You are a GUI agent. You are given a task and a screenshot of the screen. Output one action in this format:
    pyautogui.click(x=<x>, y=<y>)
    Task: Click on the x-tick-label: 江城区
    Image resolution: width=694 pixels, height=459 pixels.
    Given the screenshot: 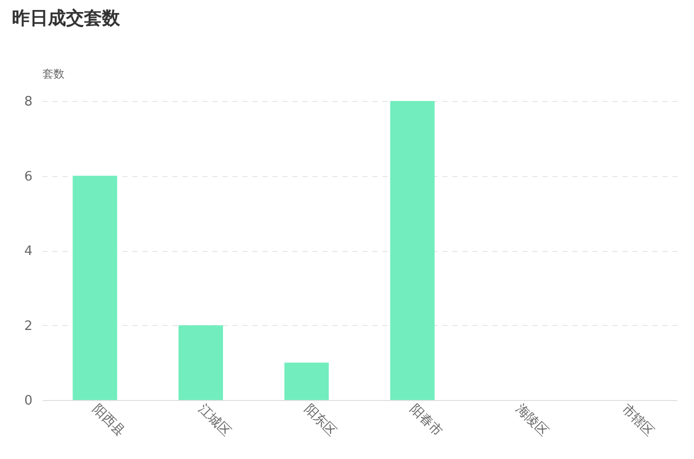 What is the action you would take?
    pyautogui.click(x=214, y=421)
    